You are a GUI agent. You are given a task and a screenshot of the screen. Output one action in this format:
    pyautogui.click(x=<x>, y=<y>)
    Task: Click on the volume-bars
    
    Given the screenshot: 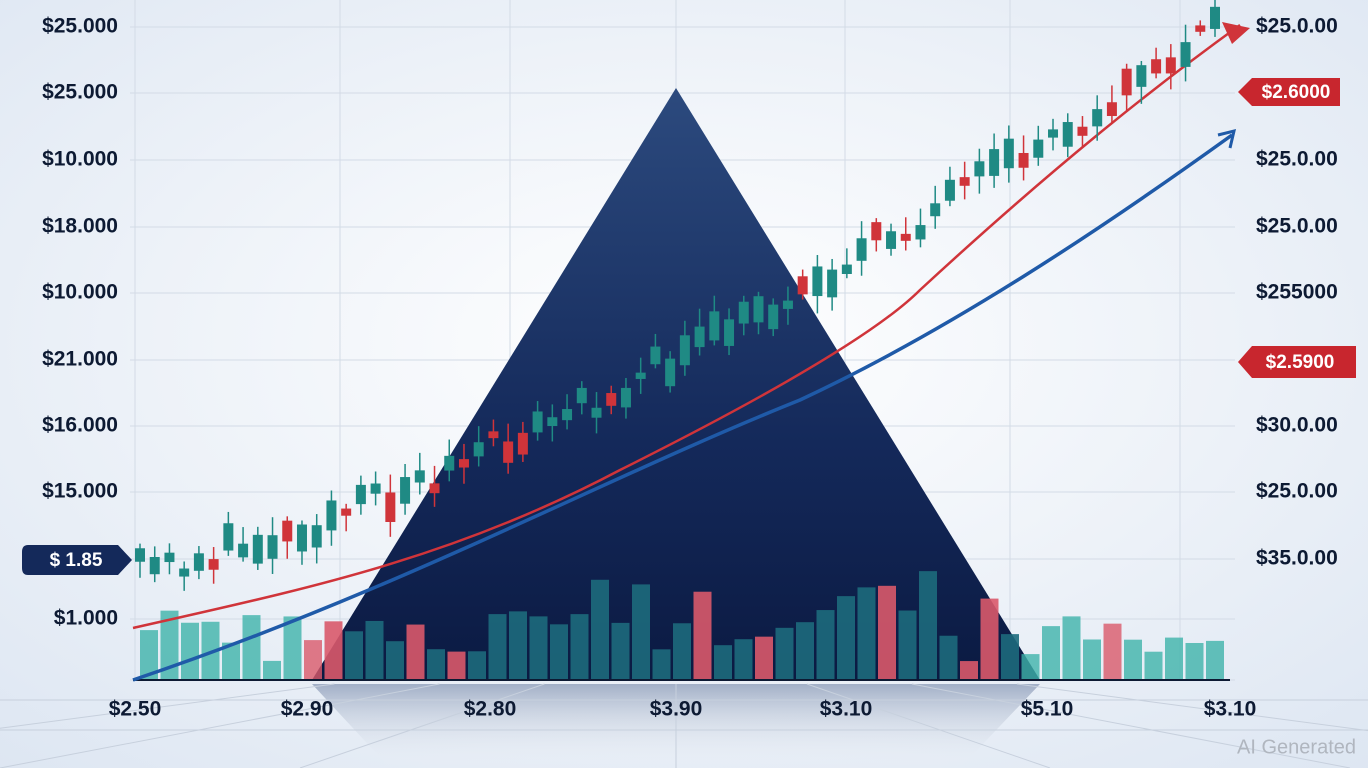 What is the action you would take?
    pyautogui.click(x=682, y=625)
    